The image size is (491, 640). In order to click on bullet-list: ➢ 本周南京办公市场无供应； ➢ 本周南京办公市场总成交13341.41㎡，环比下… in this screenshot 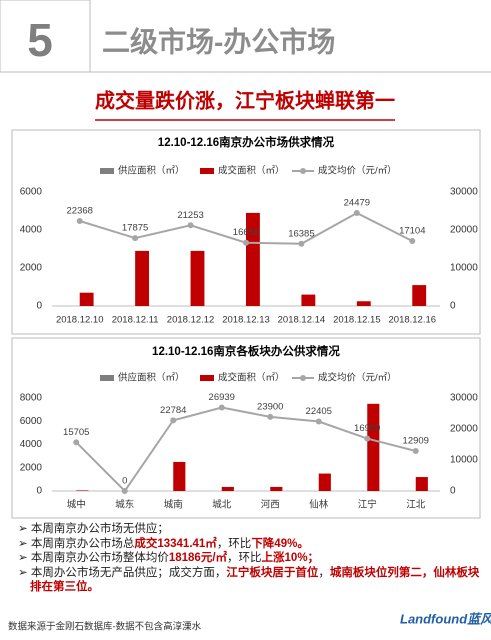, I will do `click(250, 558)`.